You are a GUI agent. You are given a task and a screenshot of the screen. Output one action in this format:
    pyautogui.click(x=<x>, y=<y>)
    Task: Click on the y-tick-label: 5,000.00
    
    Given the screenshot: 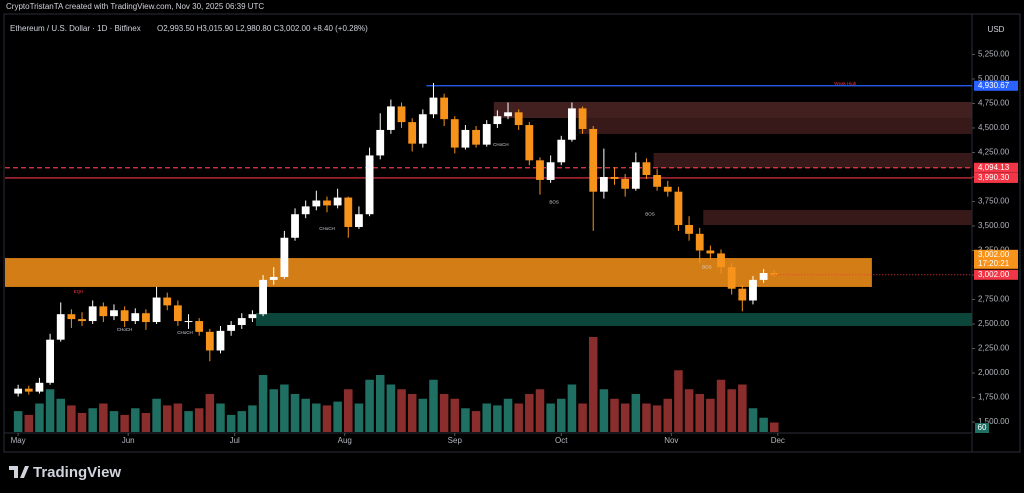 What is the action you would take?
    pyautogui.click(x=994, y=78)
    